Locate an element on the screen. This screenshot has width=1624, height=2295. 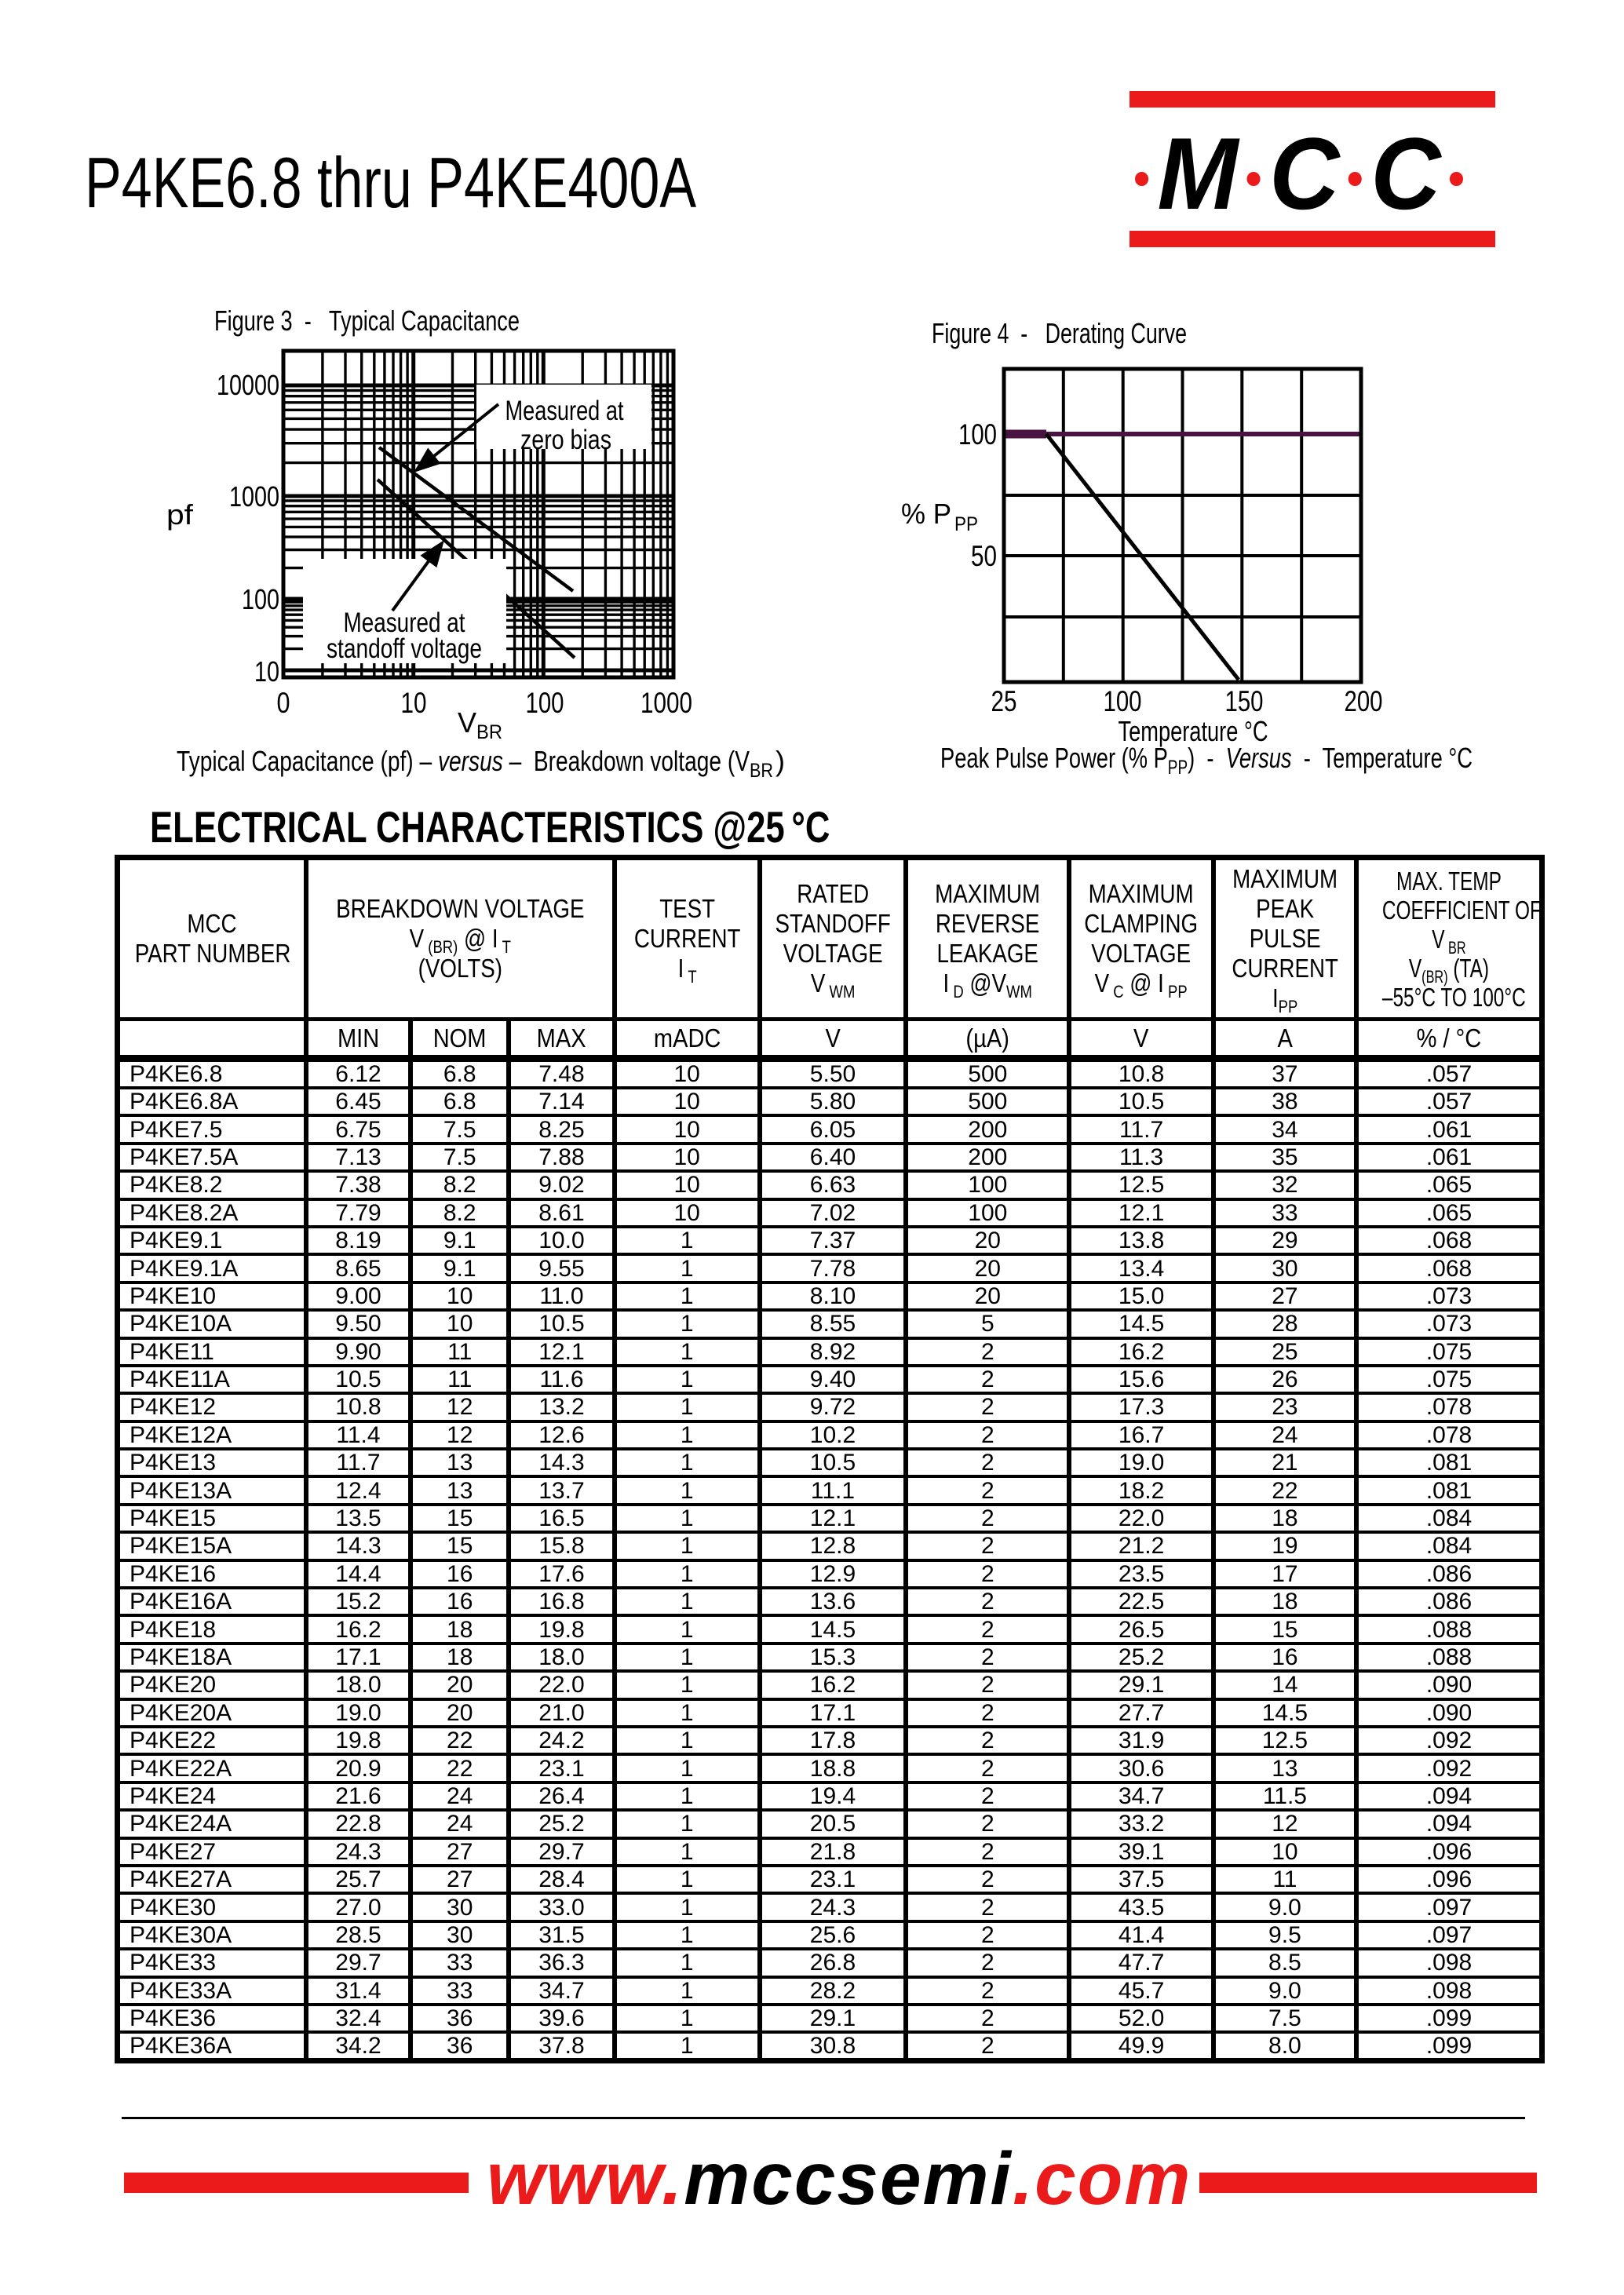
svg-text: Temperature °C is located at coordinates (1194, 731).